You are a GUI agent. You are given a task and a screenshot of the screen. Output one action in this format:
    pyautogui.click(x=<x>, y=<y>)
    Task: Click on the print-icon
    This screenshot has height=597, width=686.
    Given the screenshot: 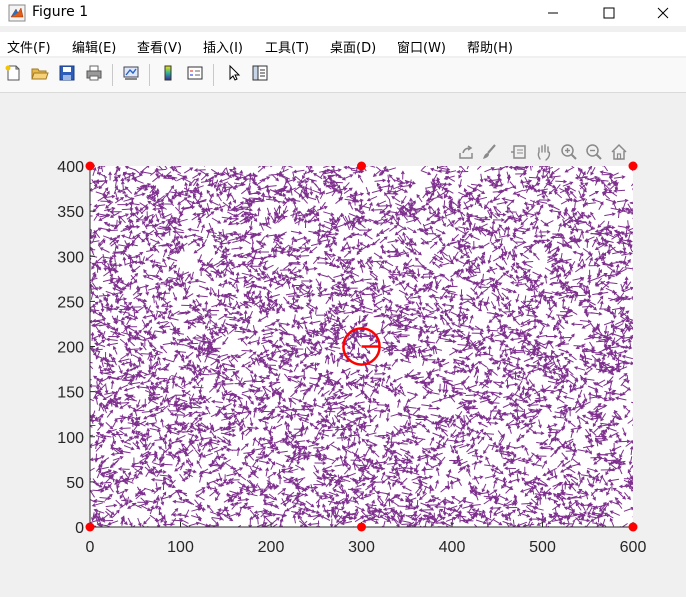 What is the action you would take?
    pyautogui.click(x=94, y=73)
    